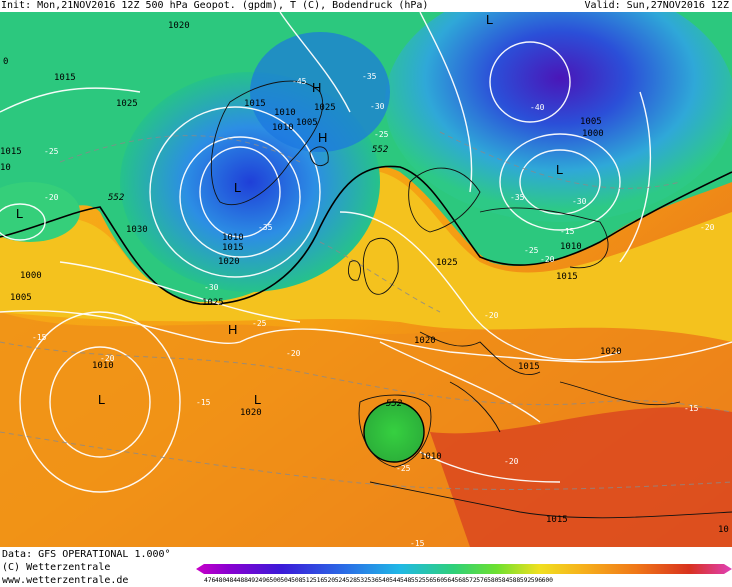 This screenshot has width=732, height=587. What do you see at coordinates (514, 580) in the screenshot?
I see `color-scale-tick: 588` at bounding box center [514, 580].